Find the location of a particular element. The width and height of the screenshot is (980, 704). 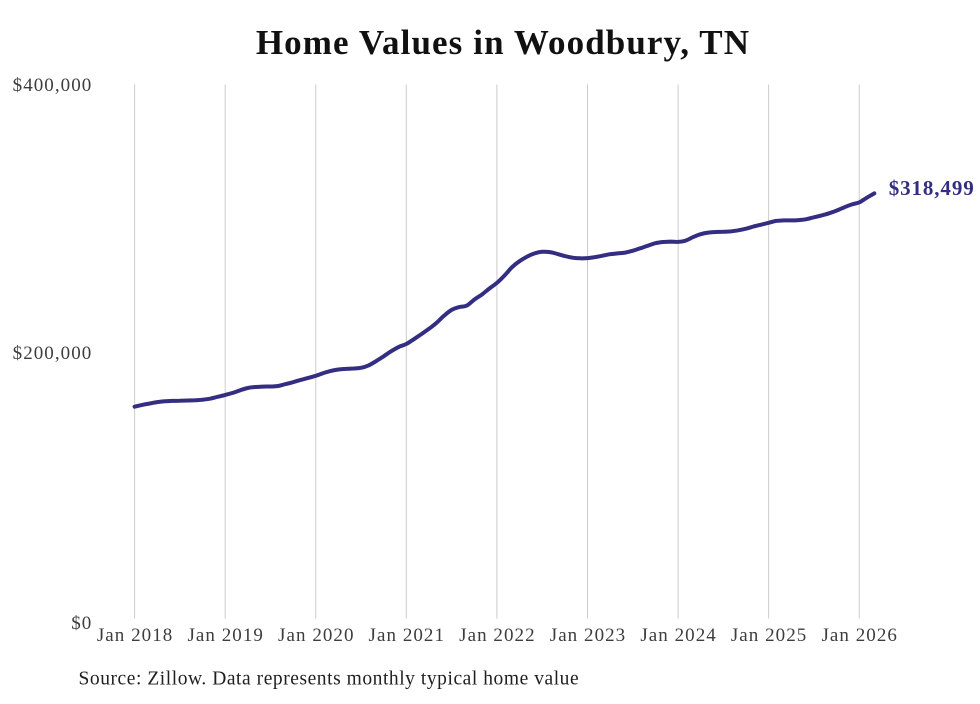

svg-text: Jan 2020 is located at coordinates (316, 635).